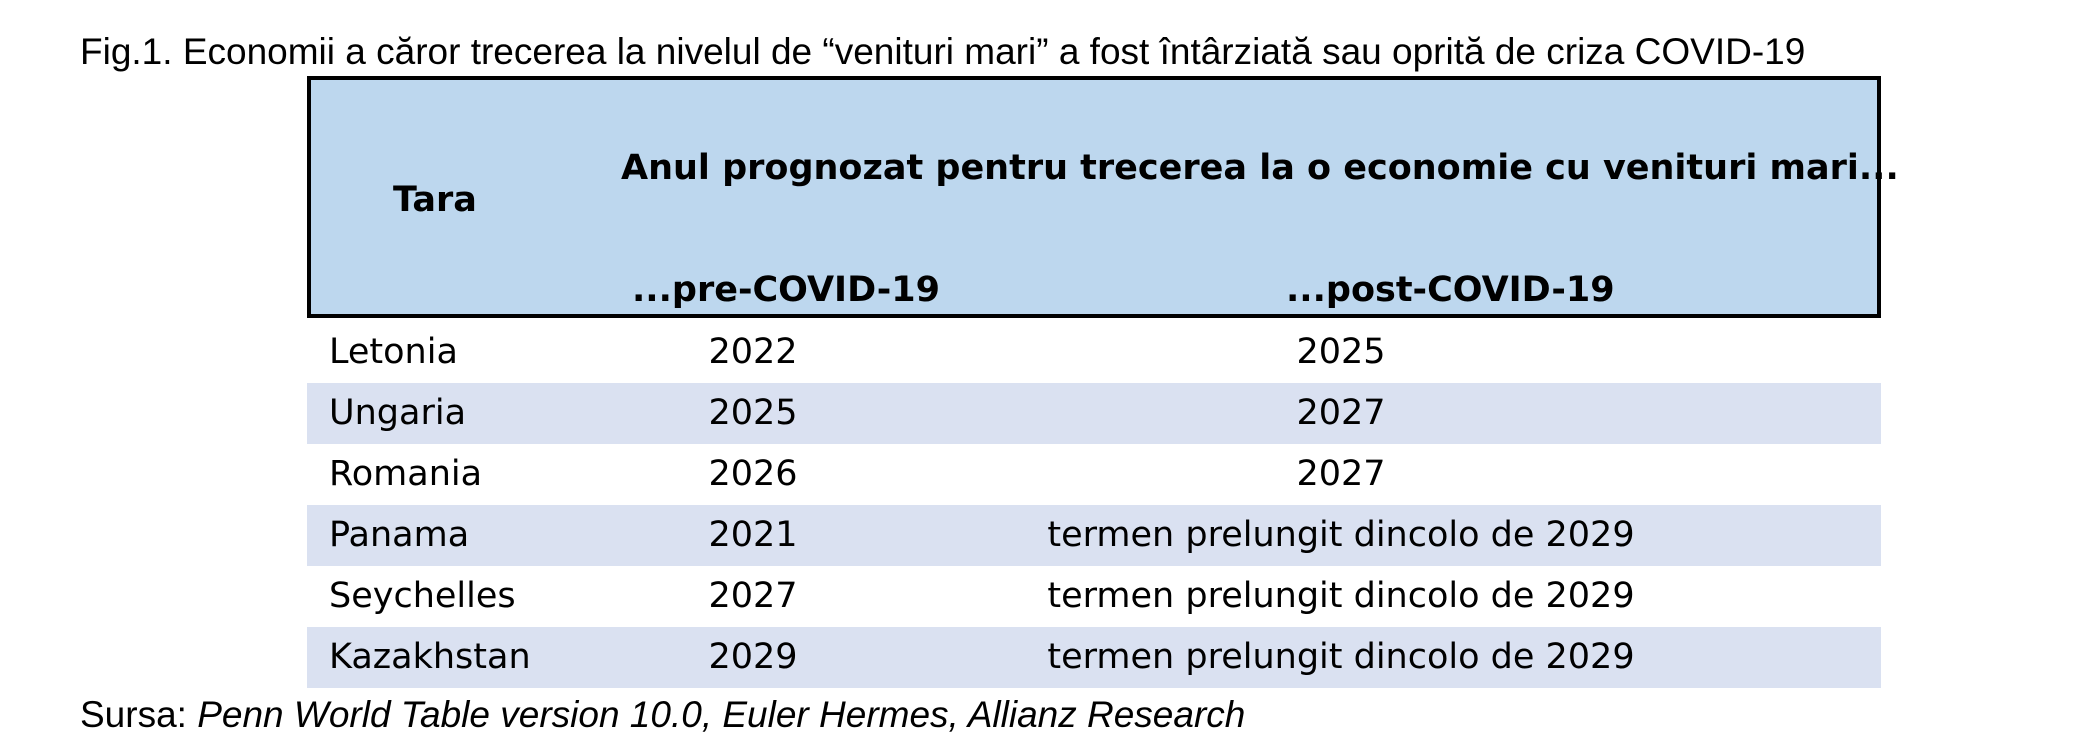 The image size is (2084, 750). Describe the element at coordinates (753, 596) in the screenshot. I see `cell-pre-covid-year: 2027` at that location.